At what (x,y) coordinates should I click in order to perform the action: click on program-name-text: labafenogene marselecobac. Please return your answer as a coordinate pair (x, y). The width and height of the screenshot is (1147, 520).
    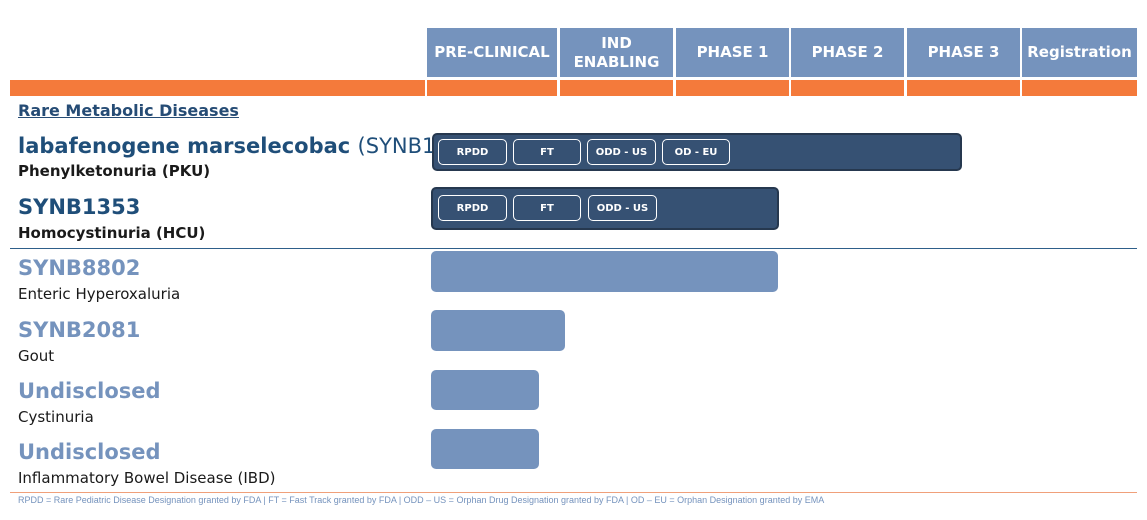
    Looking at the image, I should click on (184, 146).